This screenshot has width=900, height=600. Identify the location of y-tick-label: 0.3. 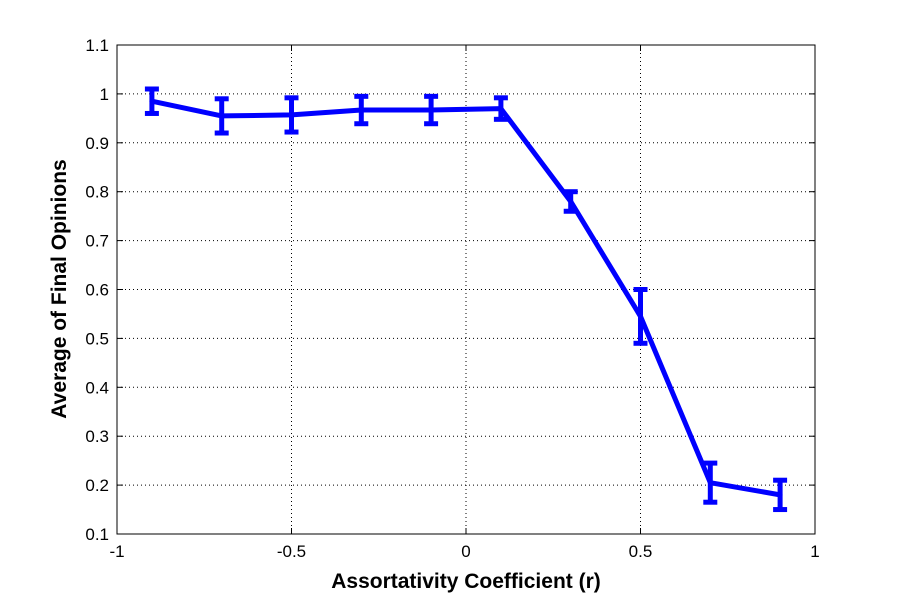
(97, 436).